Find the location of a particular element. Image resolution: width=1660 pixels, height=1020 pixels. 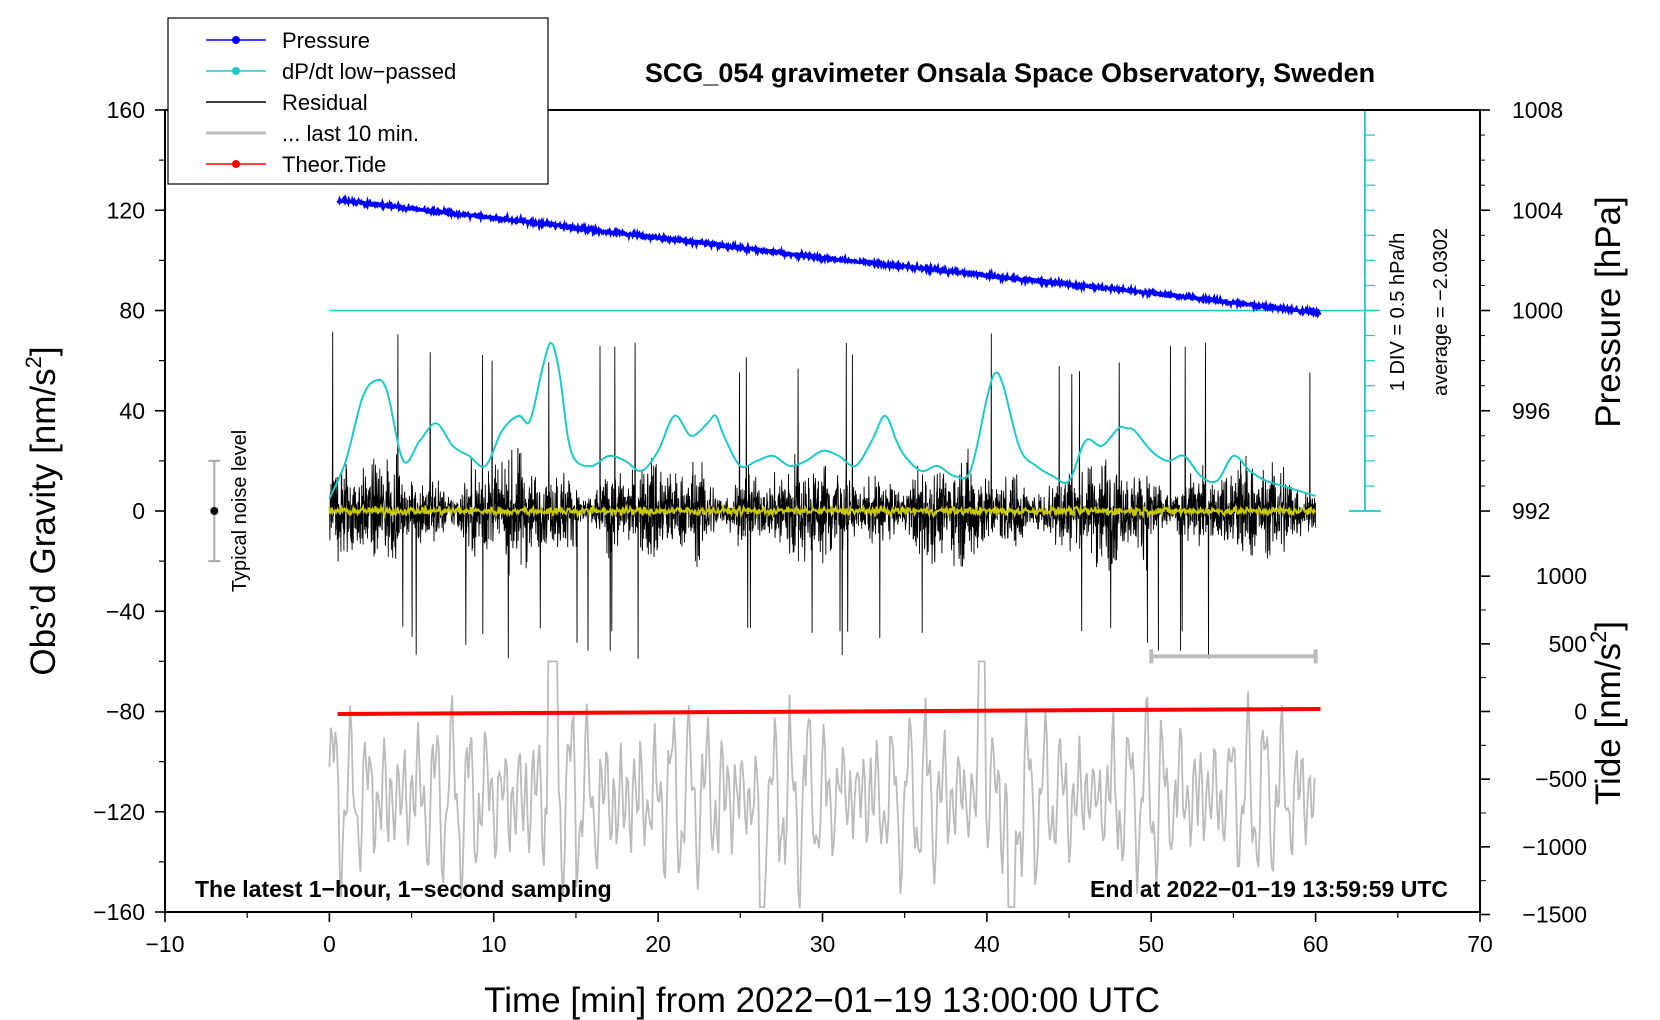

legend-box is located at coordinates (358, 101).